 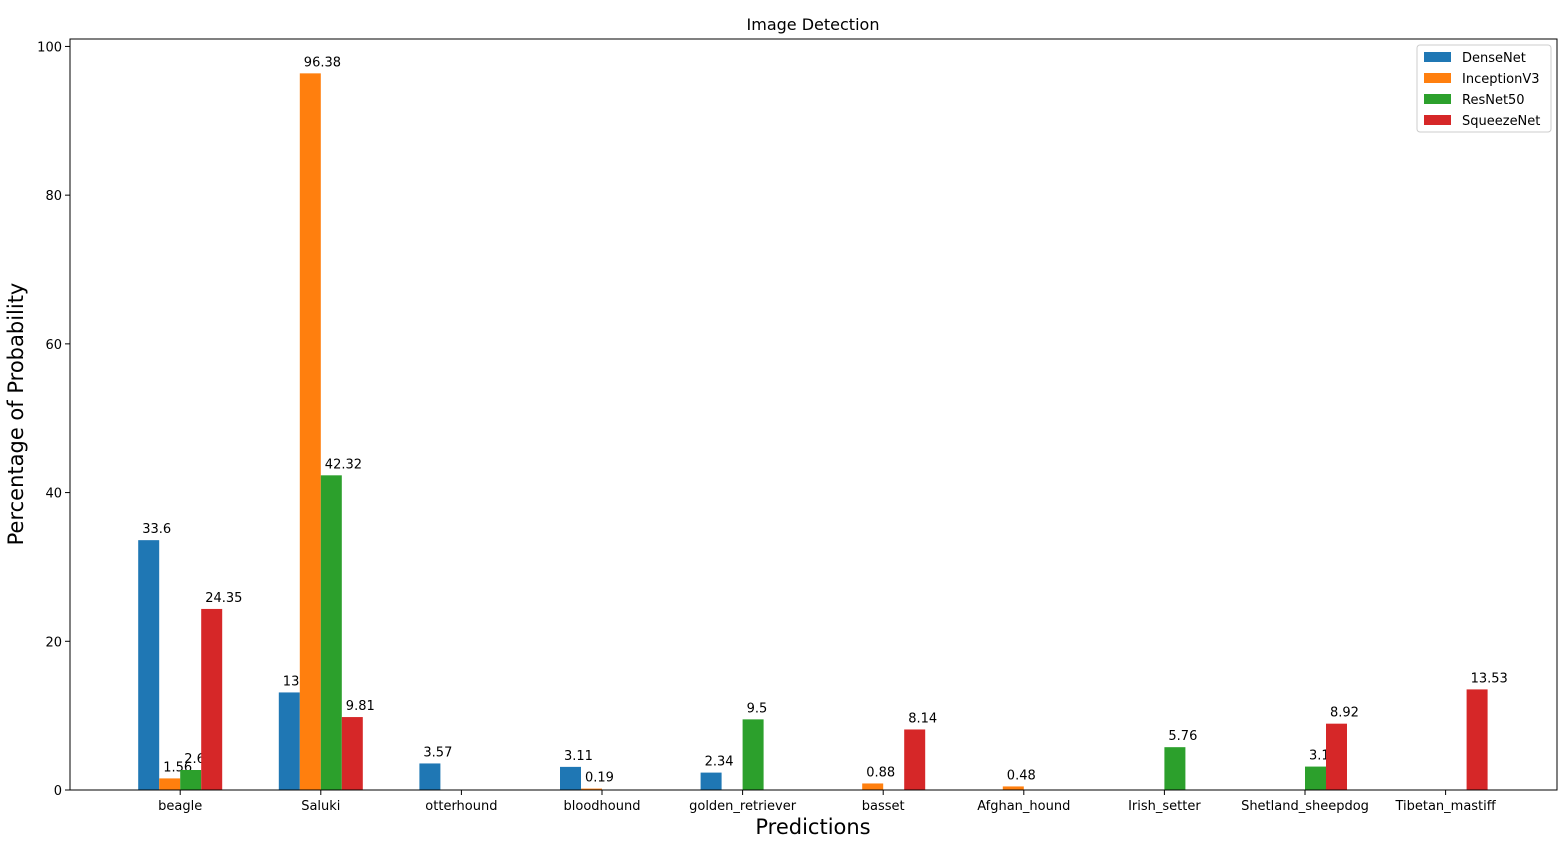 I want to click on x-tick-label: Tibetan_mastiff, so click(x=1445, y=806).